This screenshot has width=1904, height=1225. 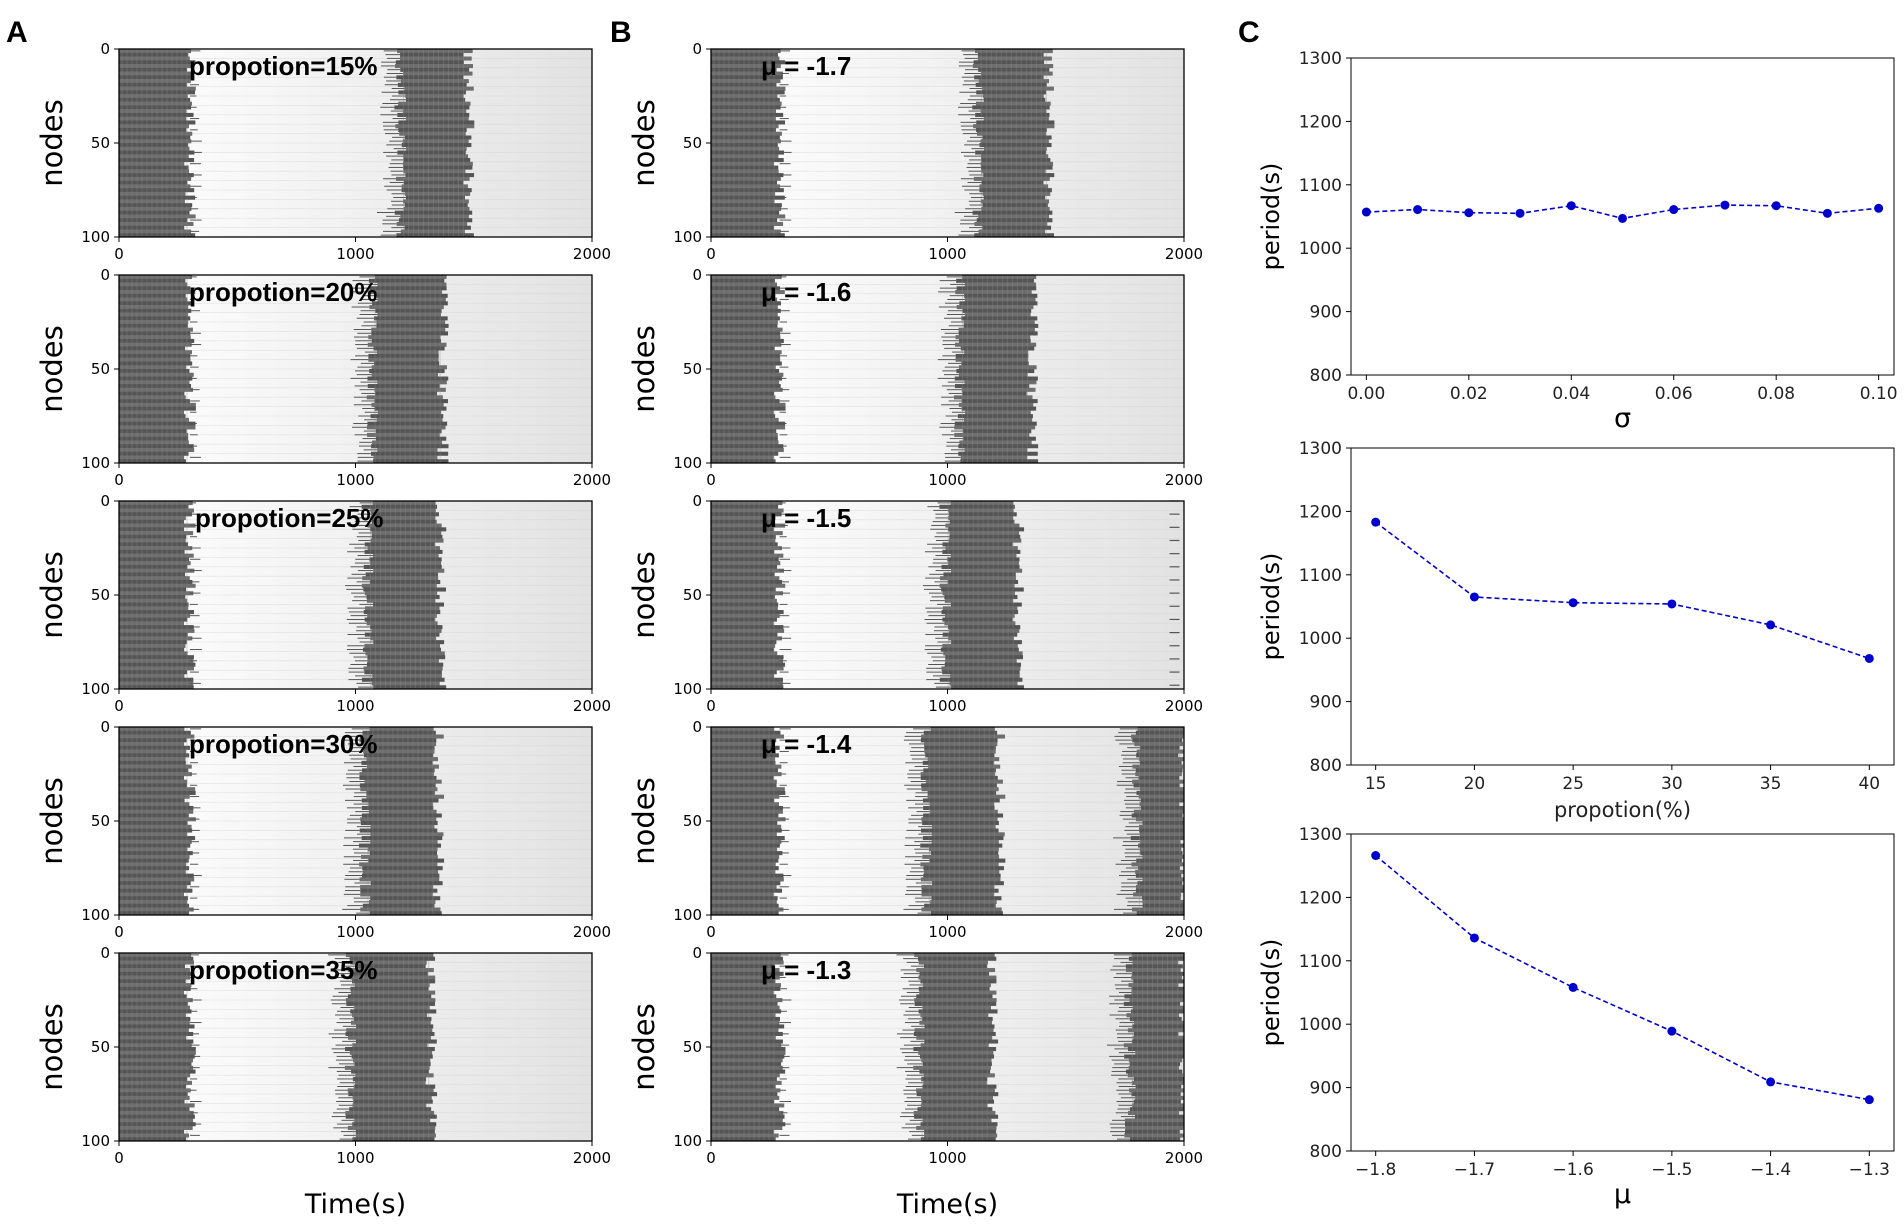 What do you see at coordinates (1320, 962) in the screenshot?
I see `y-tick-label: 1100` at bounding box center [1320, 962].